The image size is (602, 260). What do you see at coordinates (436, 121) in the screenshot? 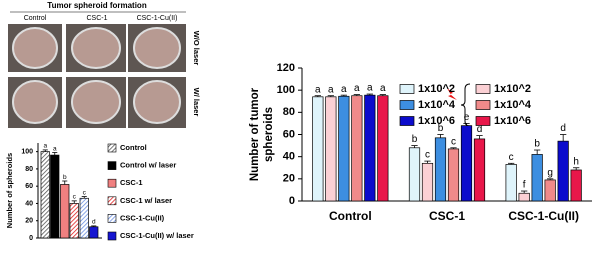
I see `legend-label: 1x10^6` at bounding box center [436, 121].